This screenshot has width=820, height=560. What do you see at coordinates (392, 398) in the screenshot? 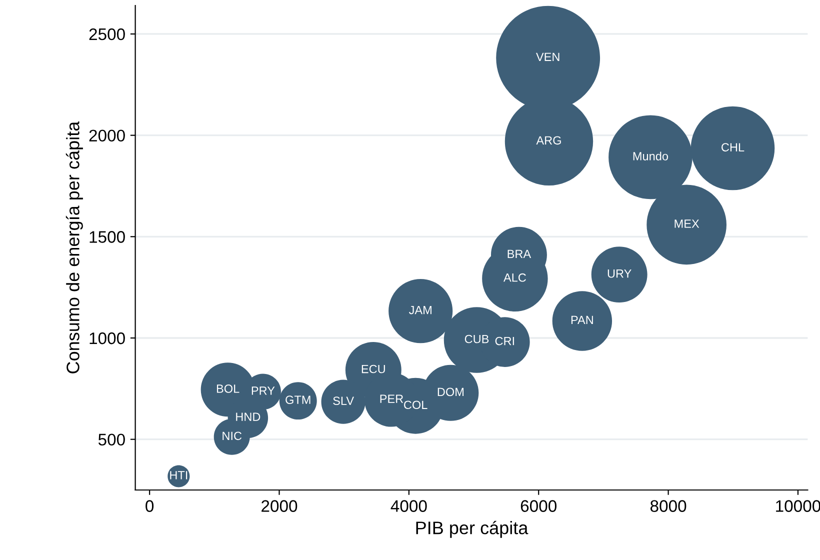
I see `annotation: PER` at bounding box center [392, 398].